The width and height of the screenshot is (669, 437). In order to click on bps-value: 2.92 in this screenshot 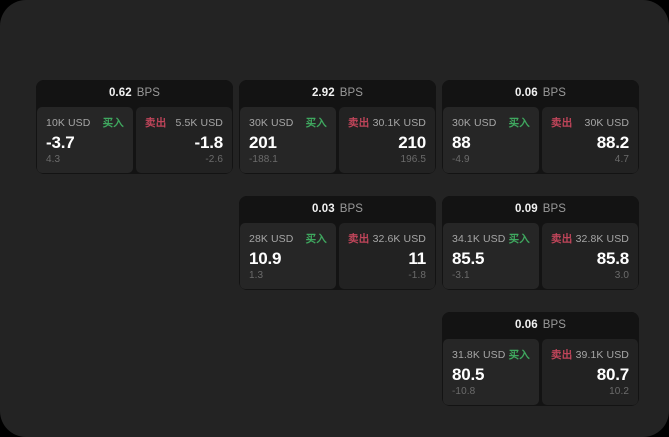, I will do `click(323, 92)`.